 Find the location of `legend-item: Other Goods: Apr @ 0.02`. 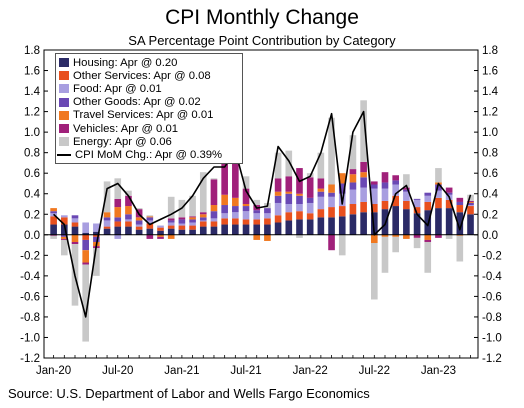

legend-item: Other Goods: Apr @ 0.02 is located at coordinates (149, 102).